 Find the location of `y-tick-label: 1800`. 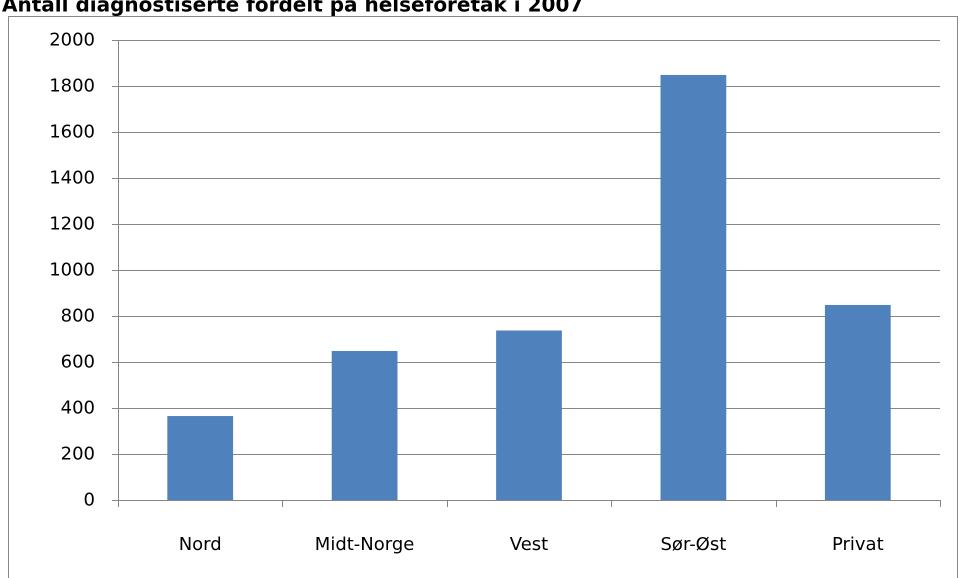

y-tick-label: 1800 is located at coordinates (72, 86).